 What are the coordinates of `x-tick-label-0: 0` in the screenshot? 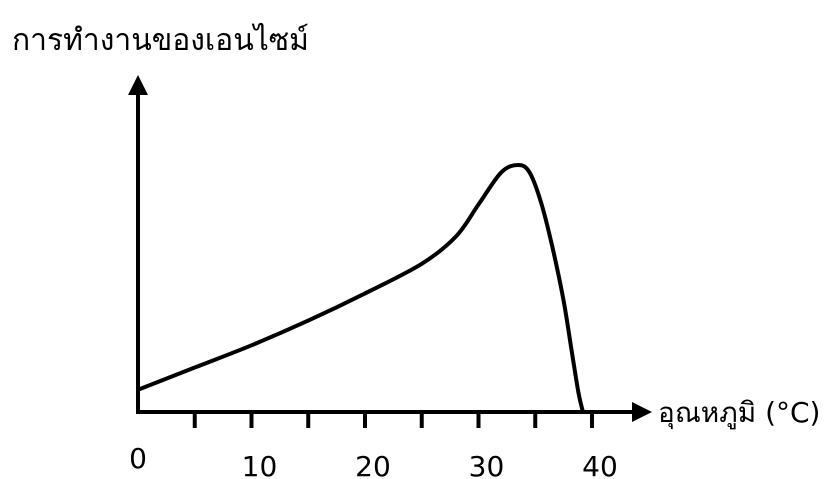 It's located at (138, 458).